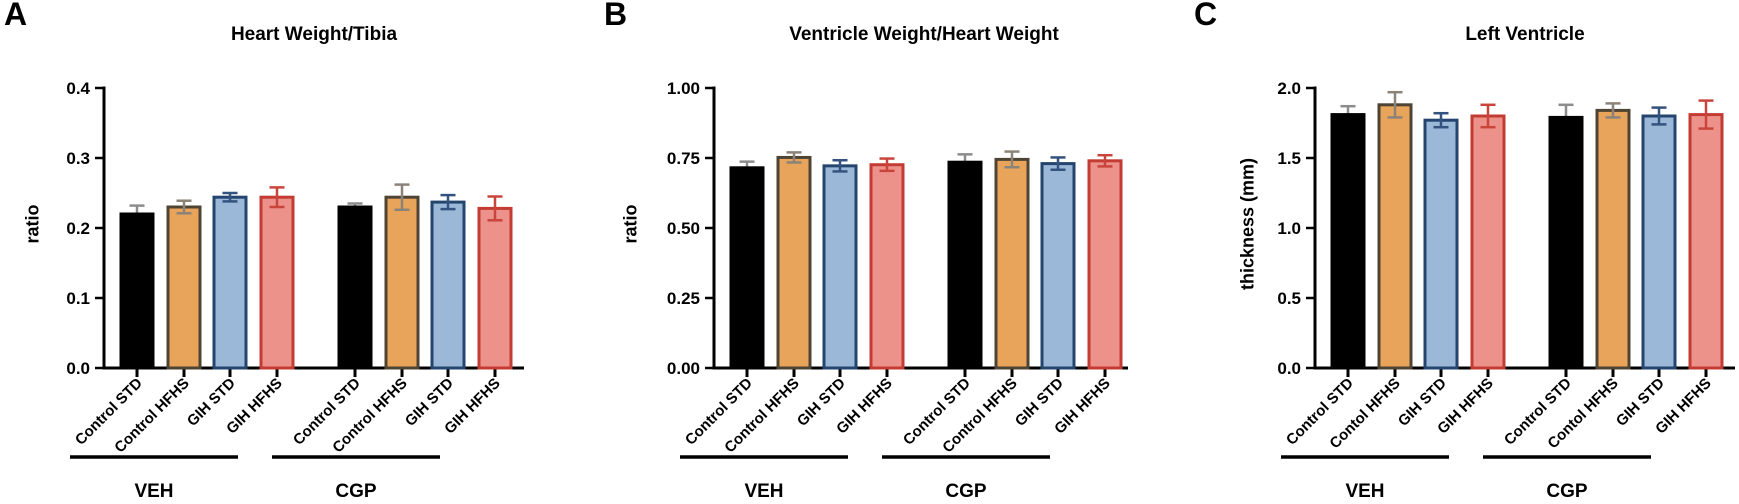  Describe the element at coordinates (16, 16) in the screenshot. I see `panel-letter-a: A` at that location.